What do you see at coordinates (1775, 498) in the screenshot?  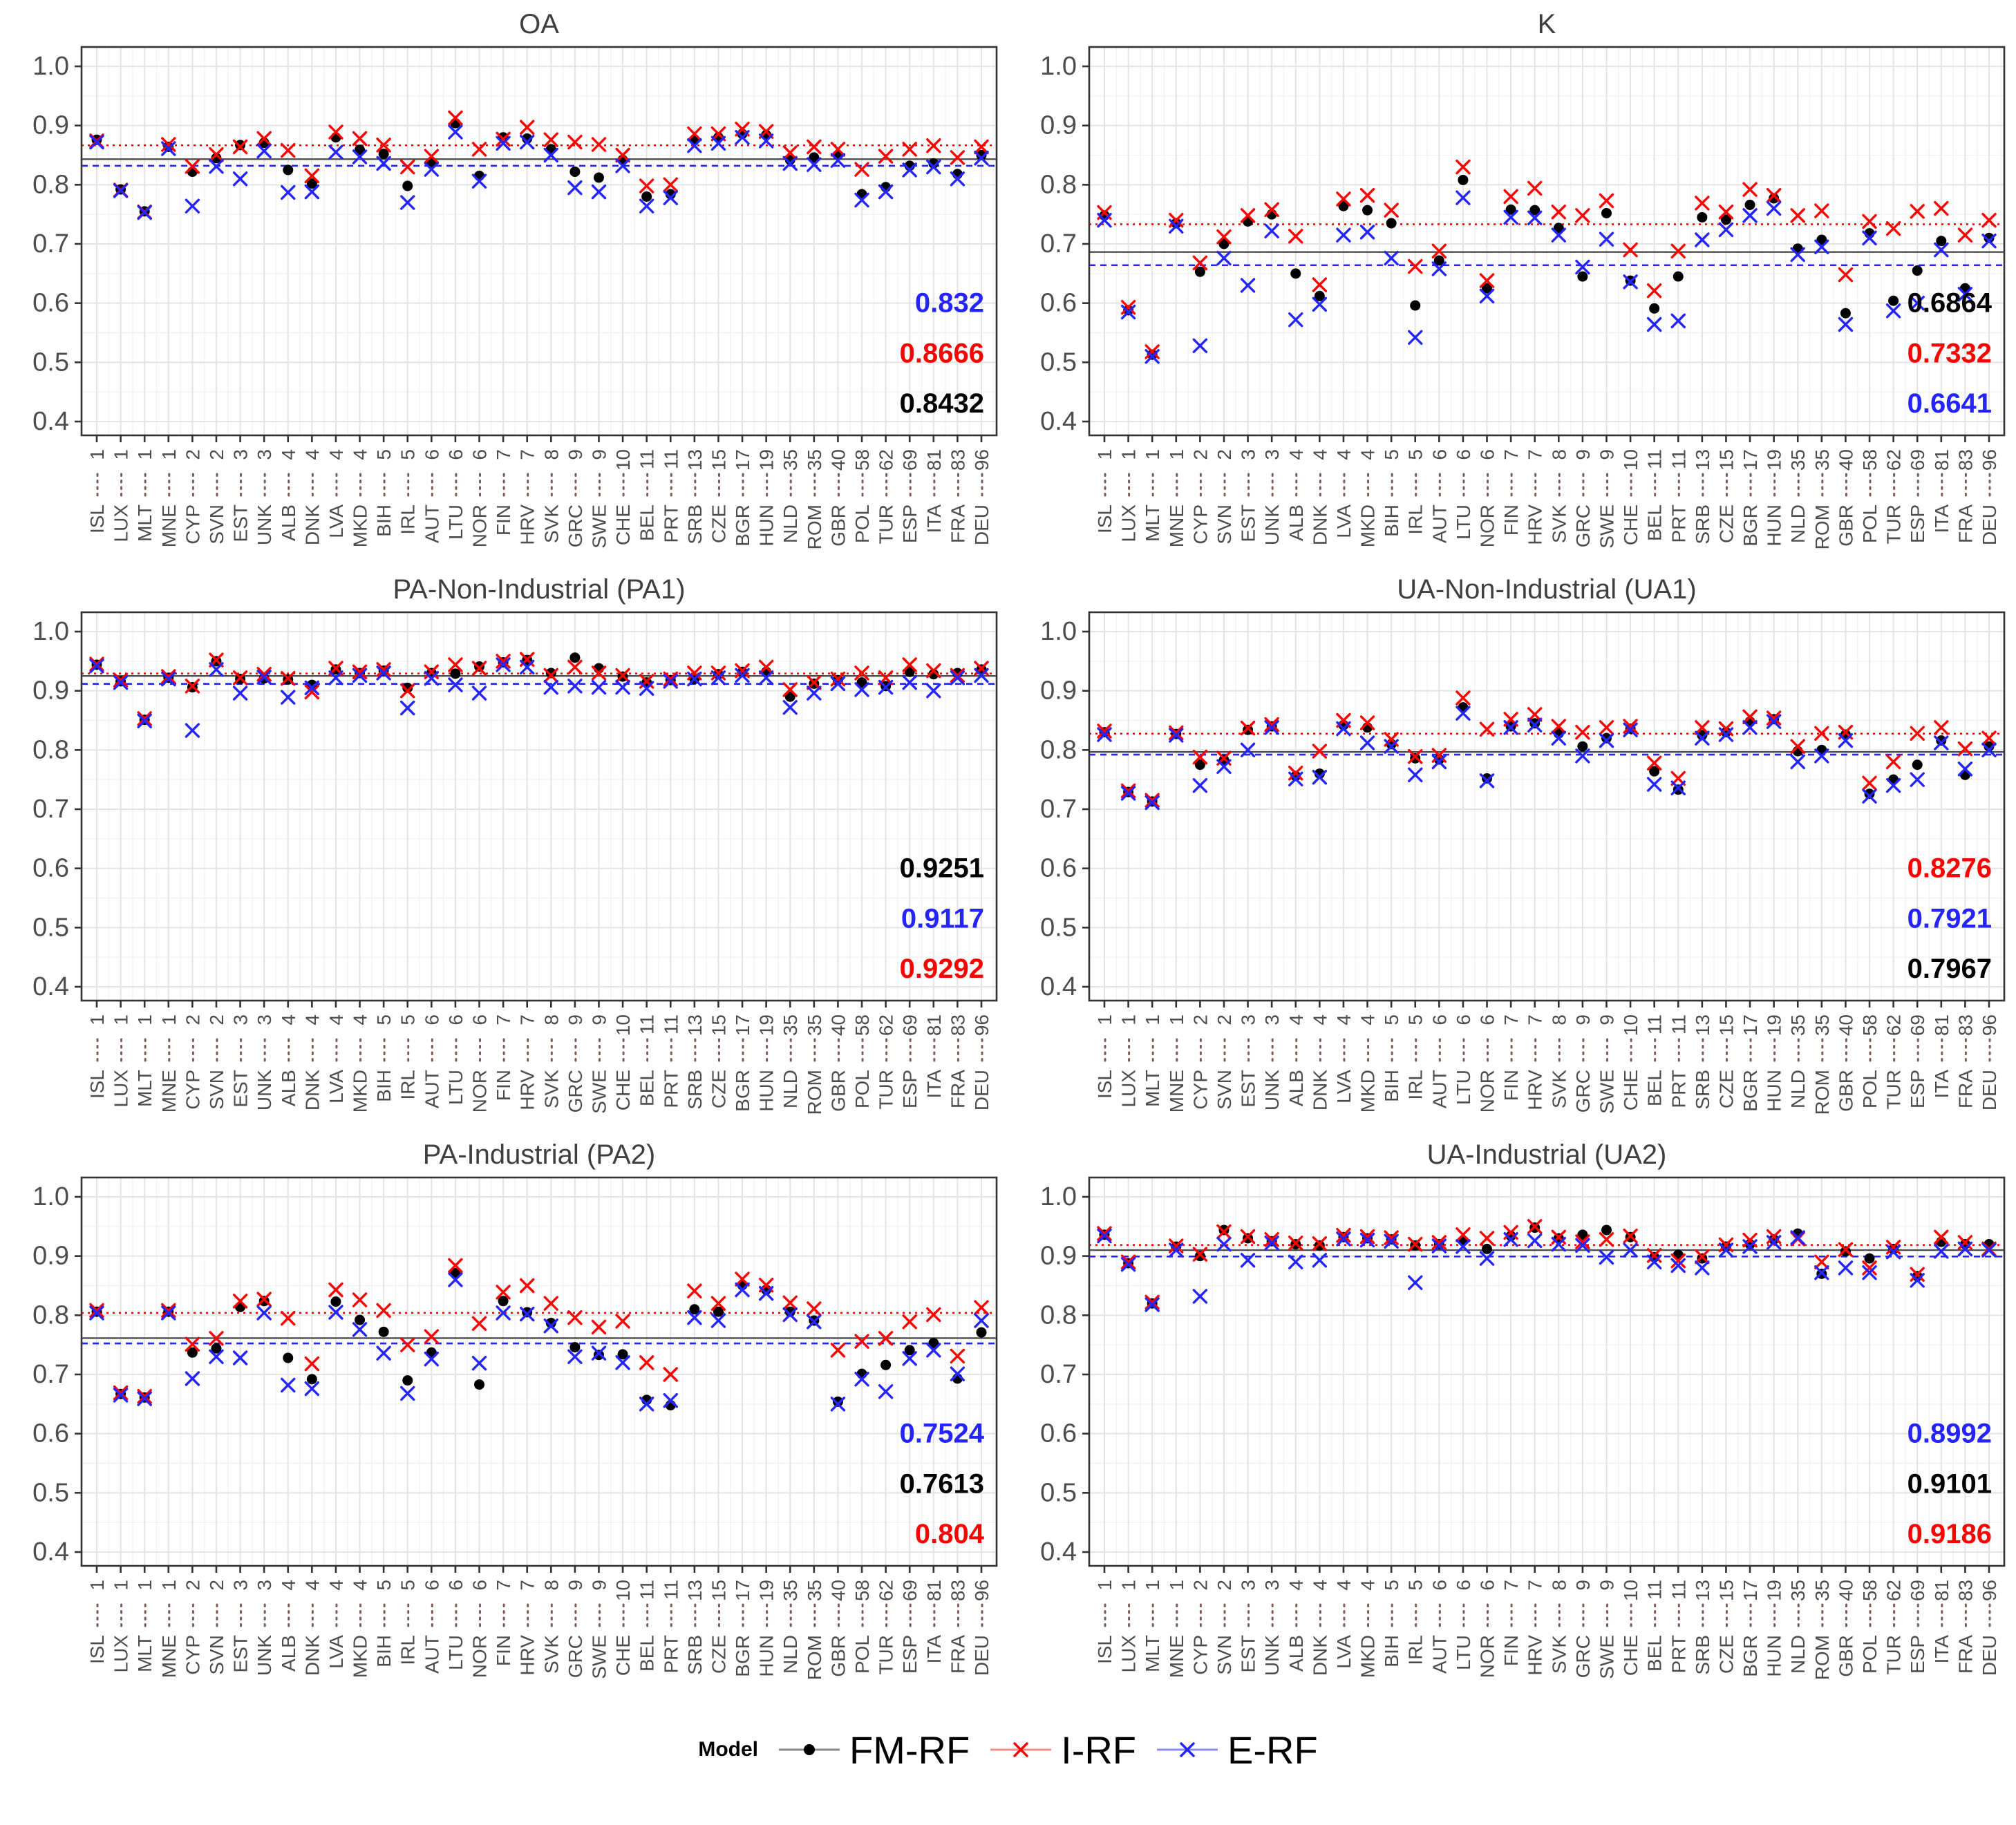 I see `x-tick-label: 19 HUN` at bounding box center [1775, 498].